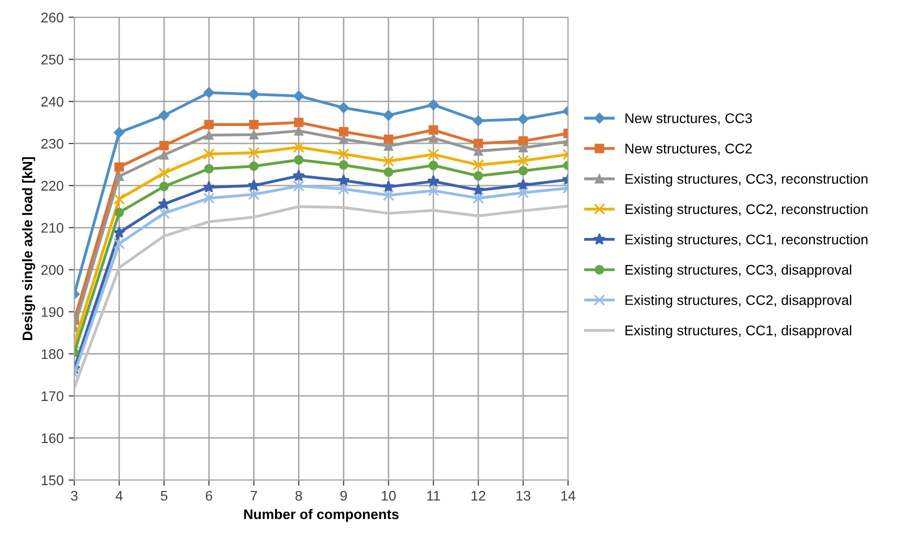 This screenshot has height=540, width=906. I want to click on y-axis-title: Design single axle load [kN], so click(29, 248).